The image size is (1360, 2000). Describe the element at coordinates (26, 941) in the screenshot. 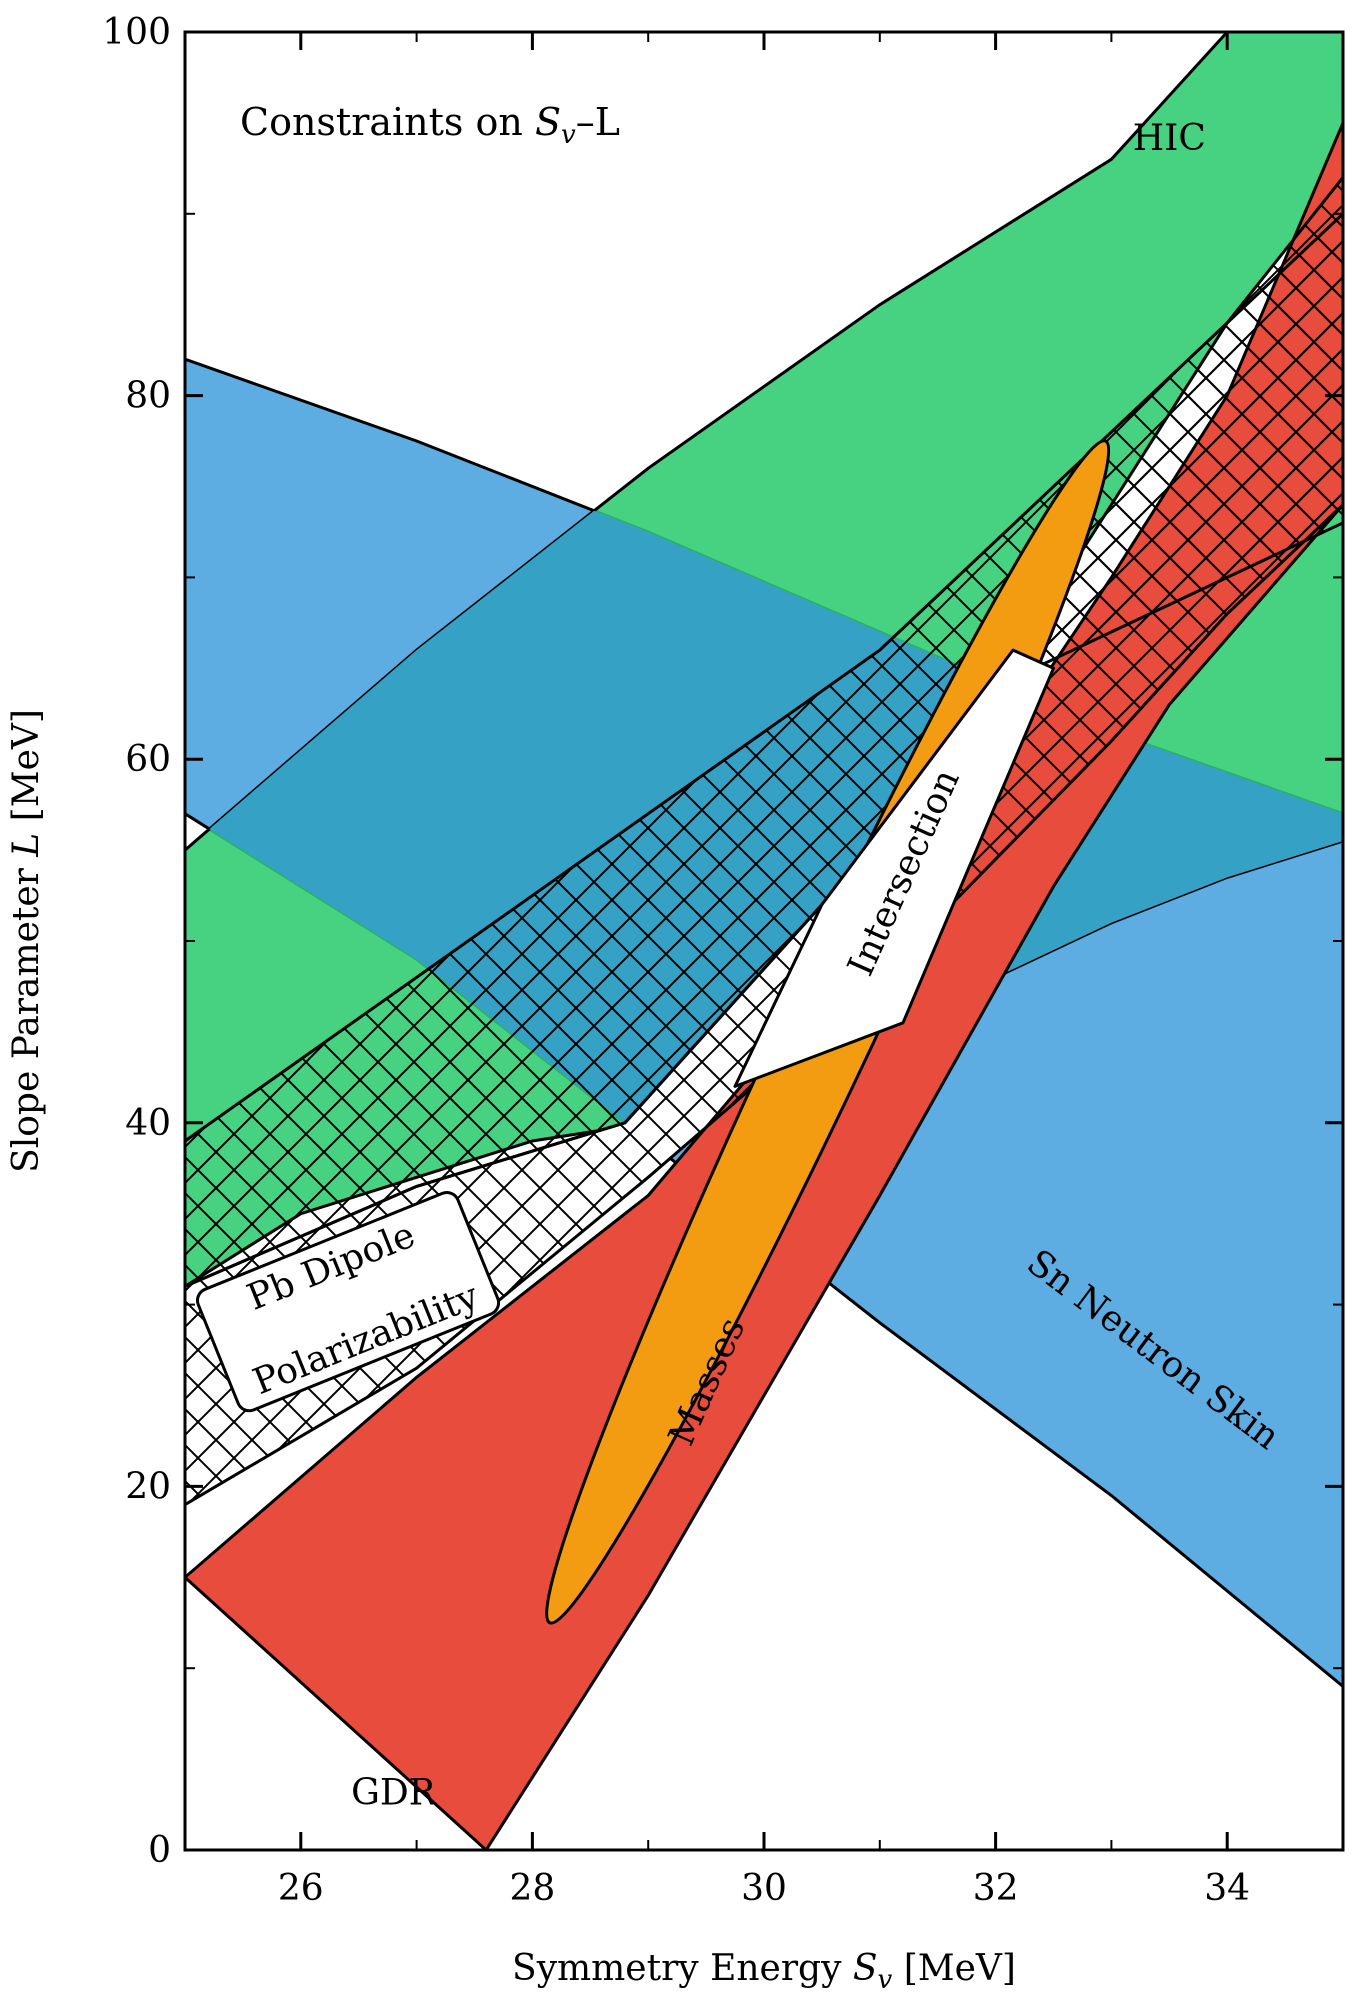

I see `y-axis-label: Slope Parameter L [MeV]` at that location.